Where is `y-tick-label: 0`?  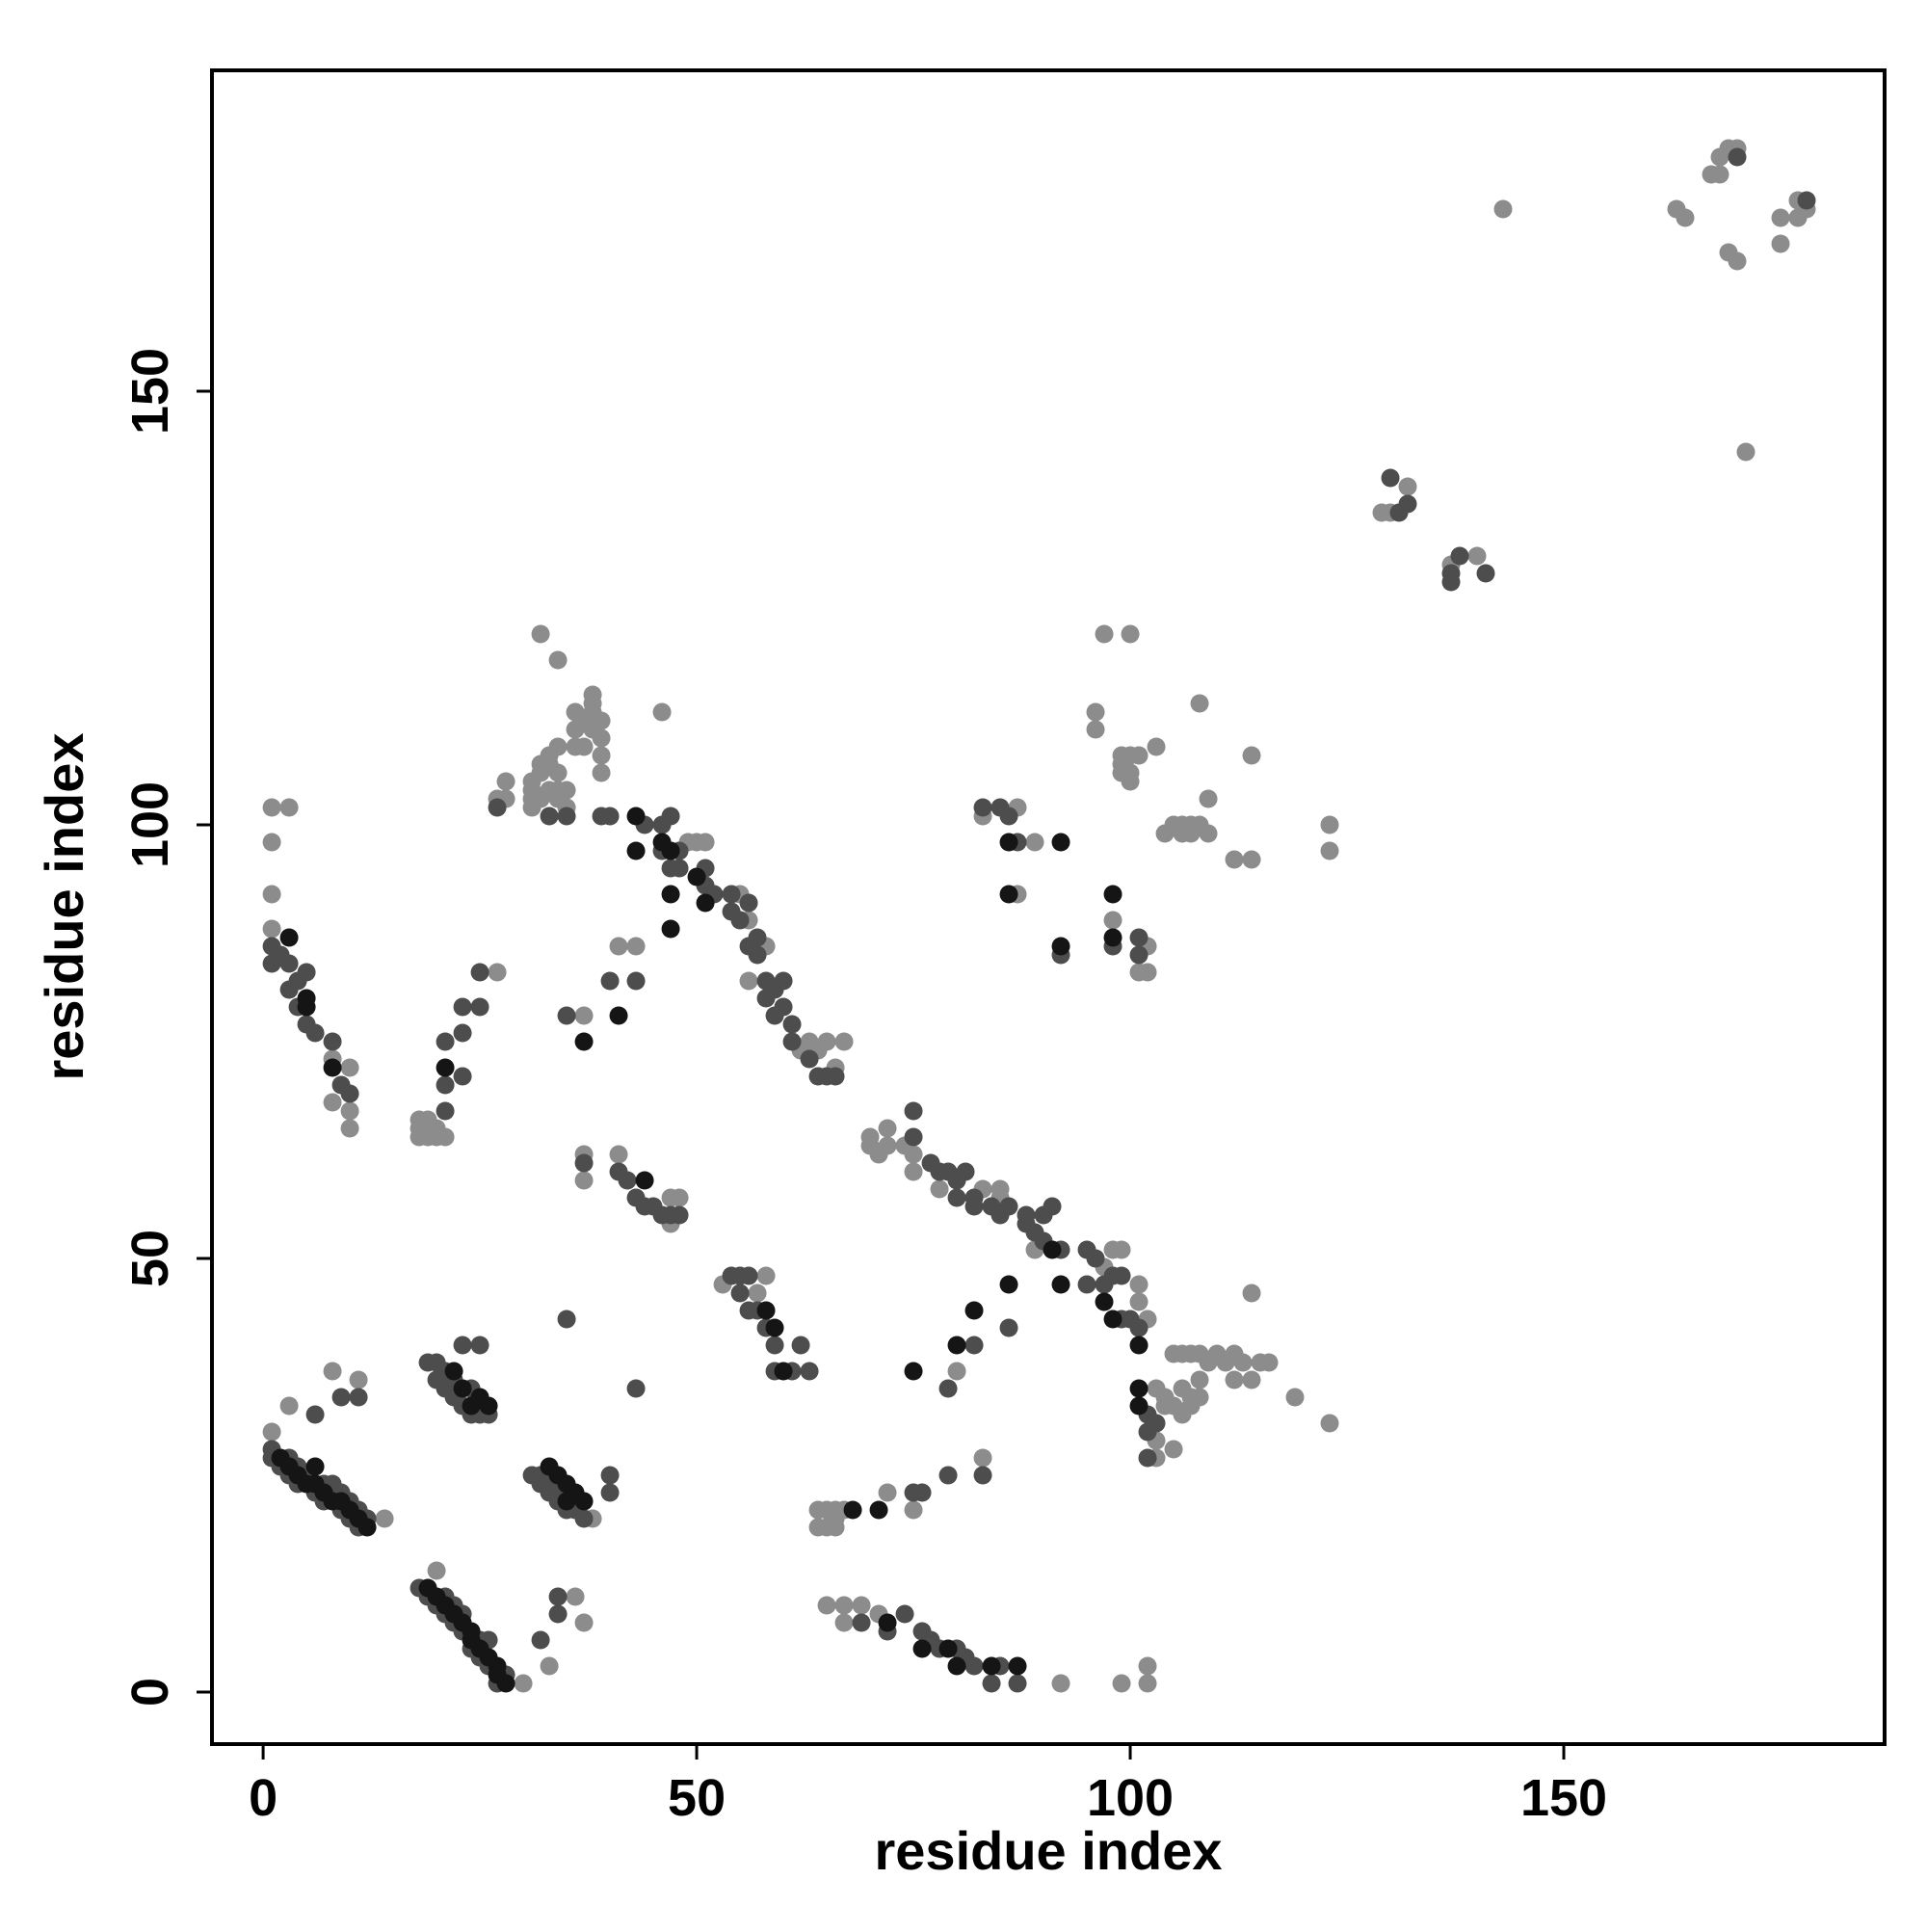
y-tick-label: 0 is located at coordinates (150, 1692).